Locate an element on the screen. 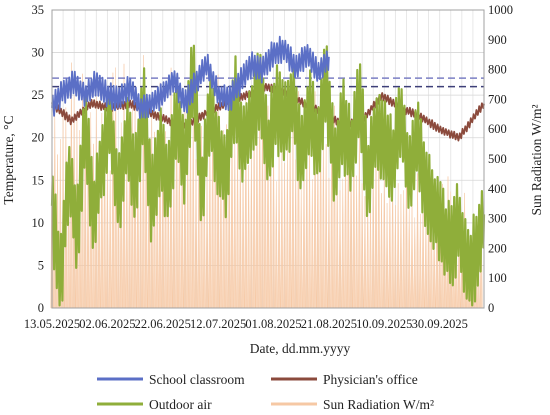 This screenshot has height=415, width=550. x-tick-label: 22.06.2025 is located at coordinates (163, 324).